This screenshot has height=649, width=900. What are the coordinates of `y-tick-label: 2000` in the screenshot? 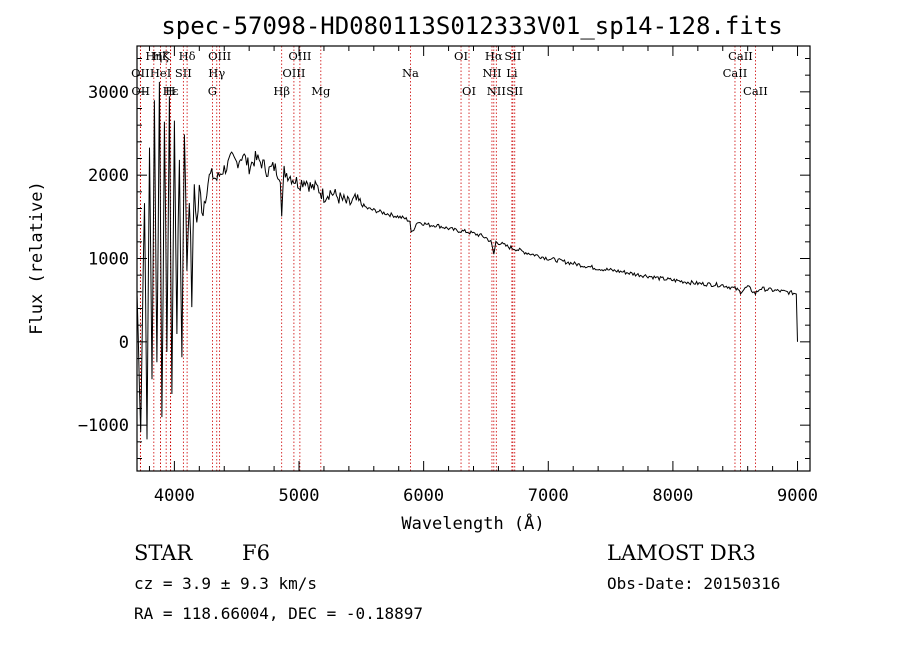 It's located at (108, 176).